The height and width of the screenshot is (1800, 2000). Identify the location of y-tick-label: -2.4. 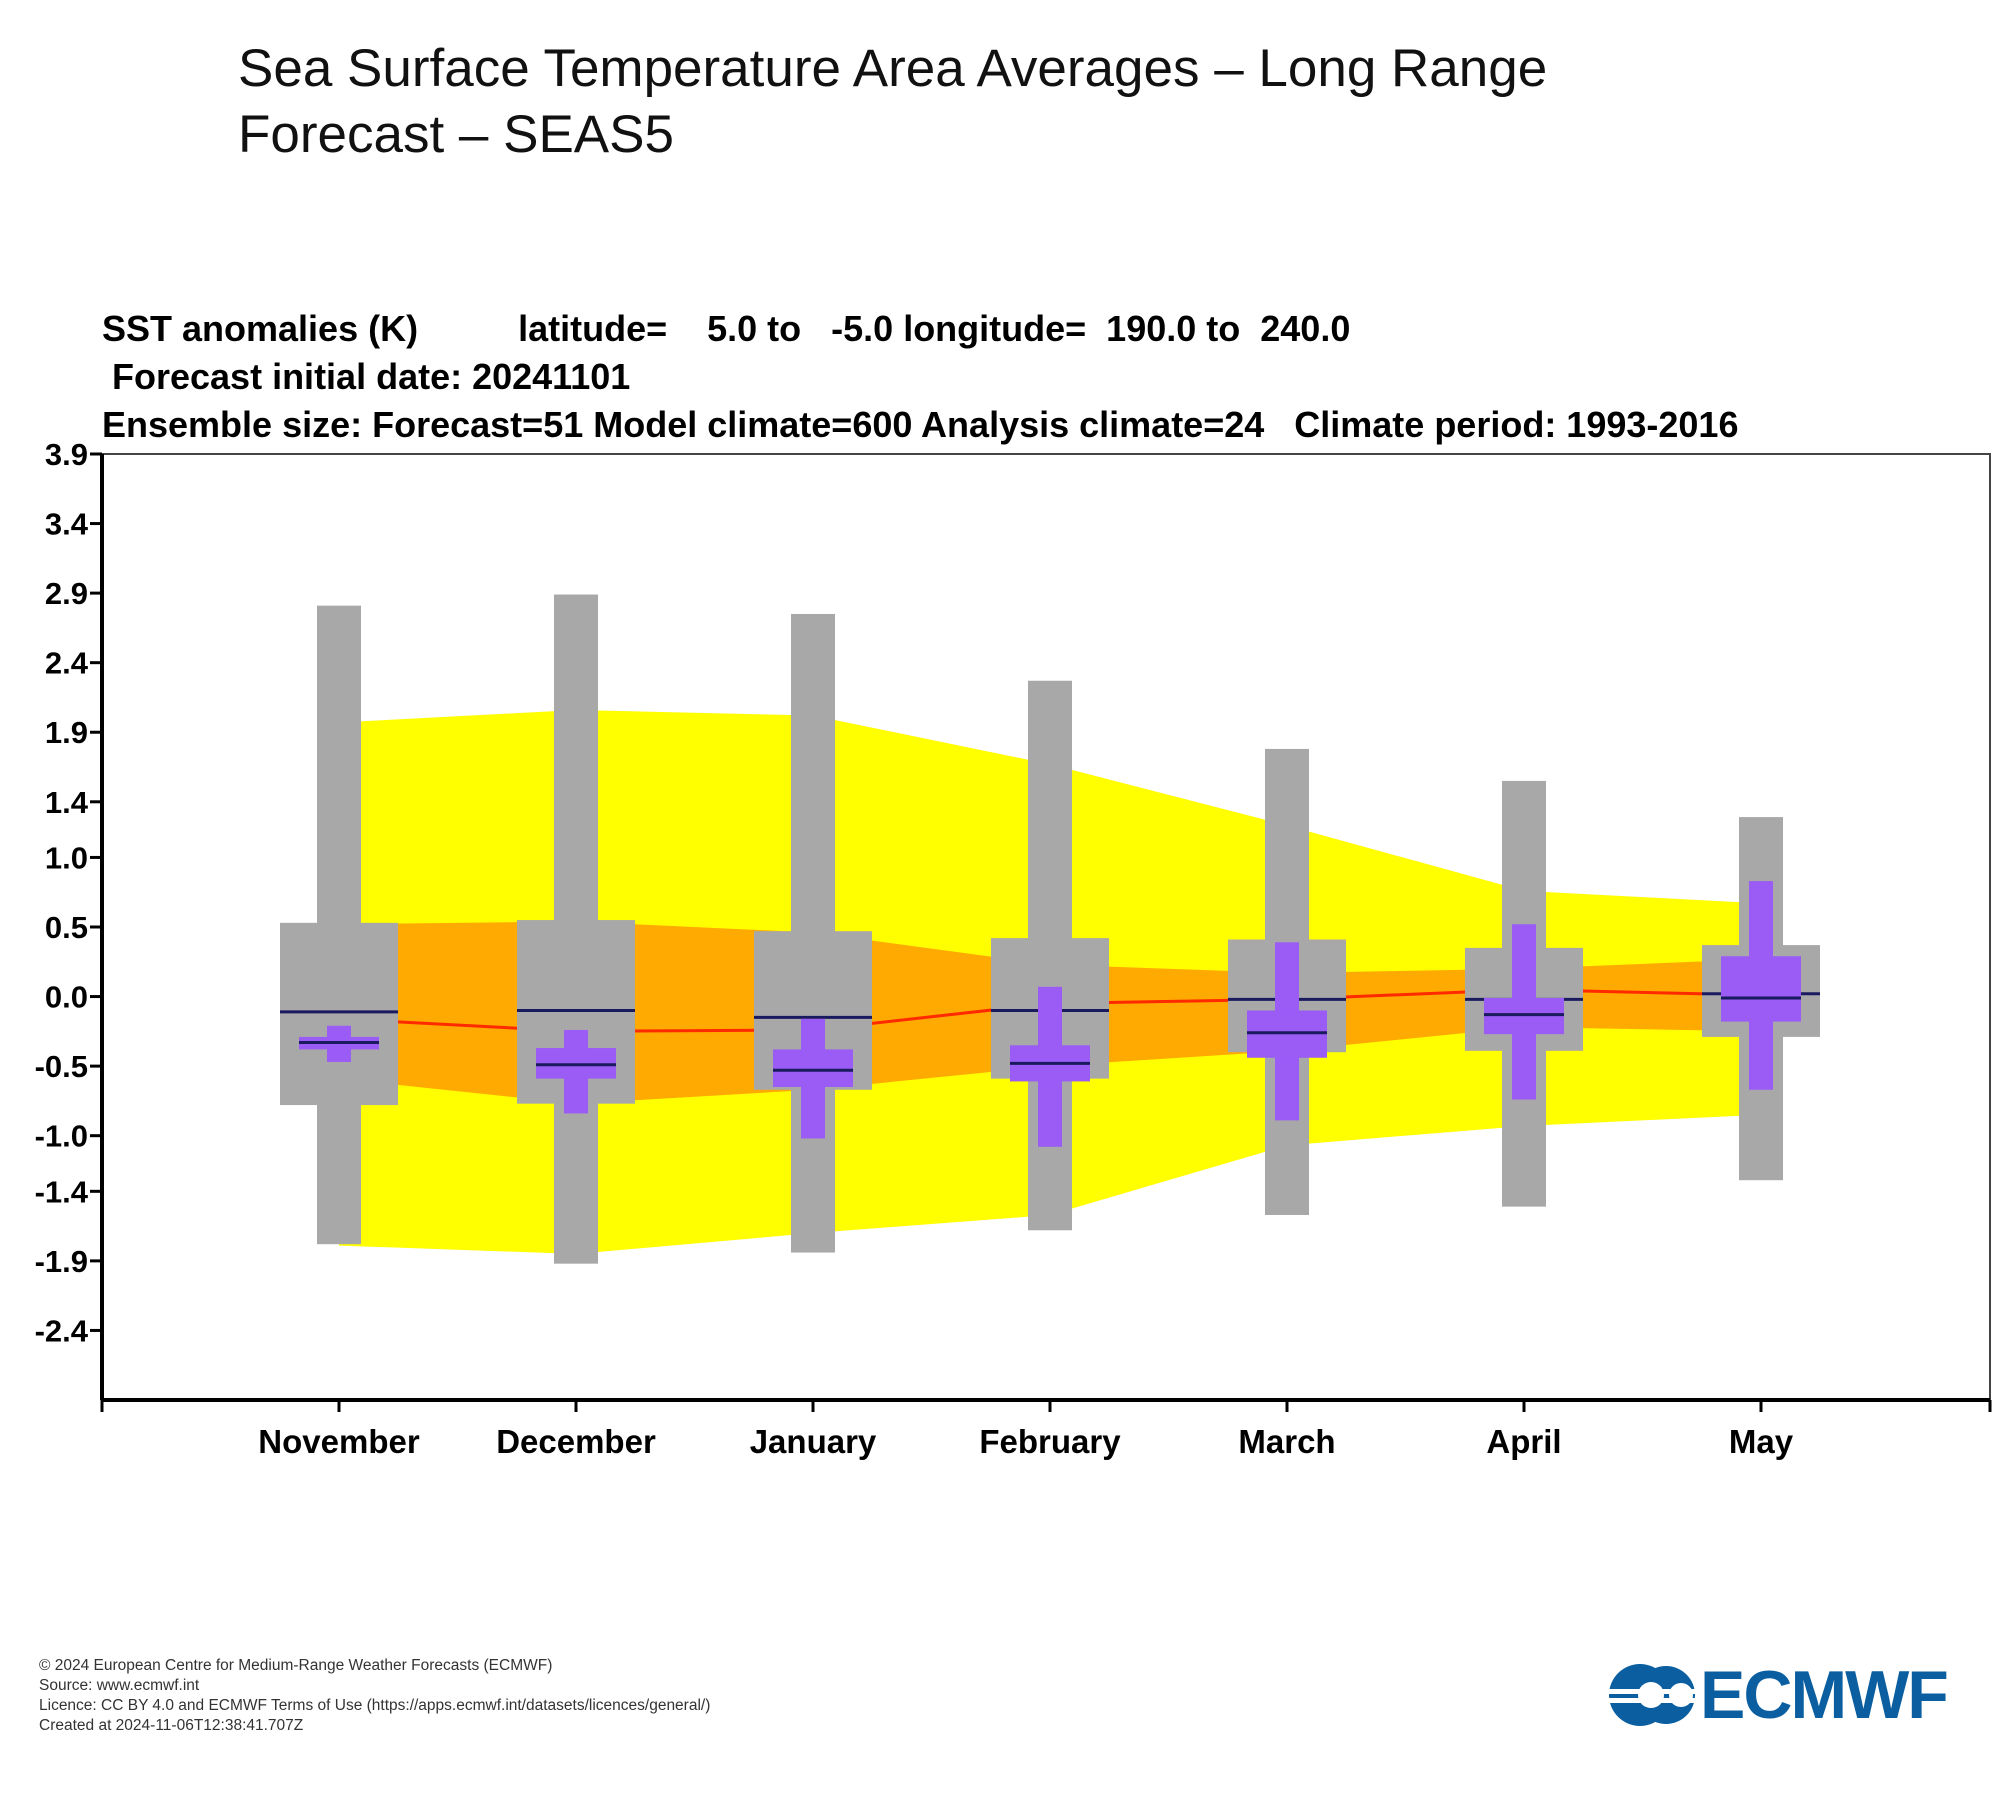
(62, 1330).